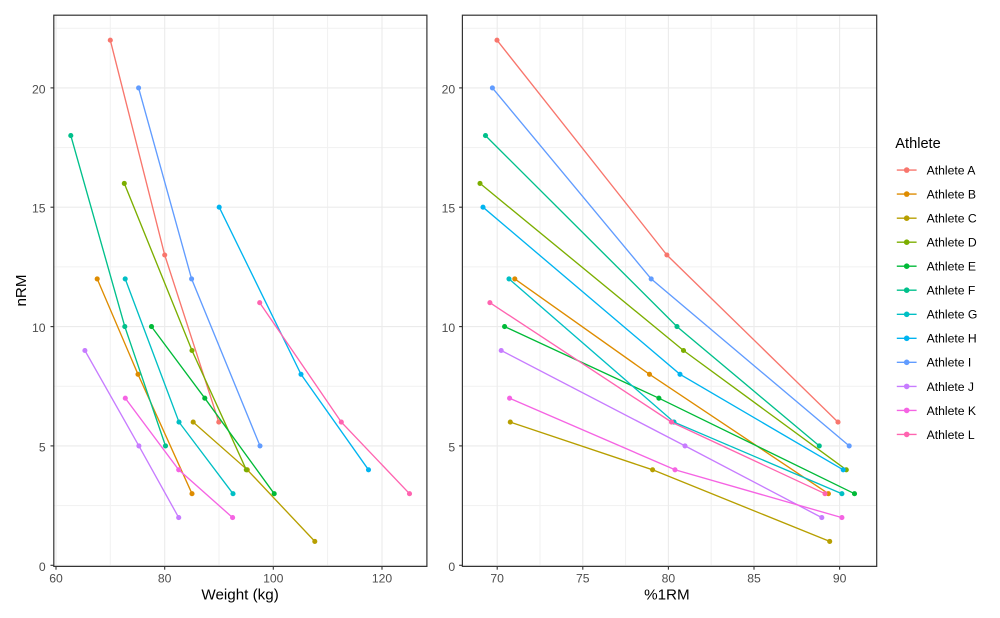 The height and width of the screenshot is (618, 1000). I want to click on svg-text: Athlete H, so click(952, 339).